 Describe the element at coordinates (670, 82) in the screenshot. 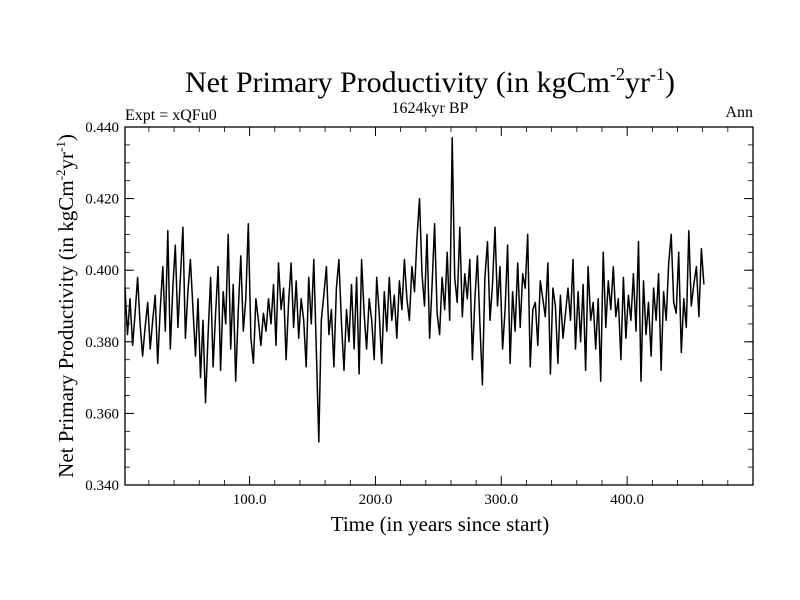

I see `chart-title-end: )` at that location.